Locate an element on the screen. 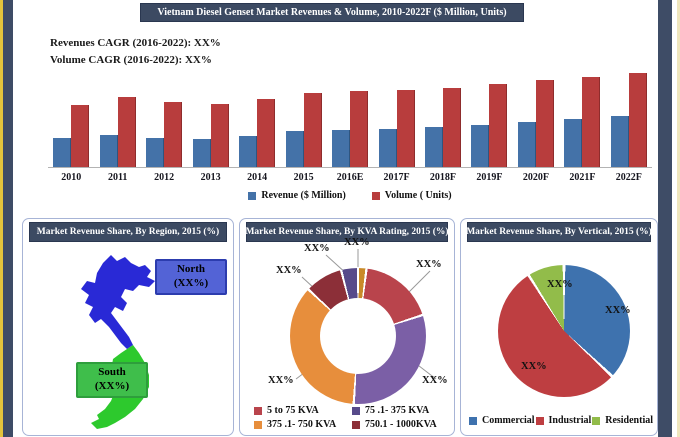 The image size is (680, 437). kva-pct-label-5-75: XX% is located at coordinates (429, 264).